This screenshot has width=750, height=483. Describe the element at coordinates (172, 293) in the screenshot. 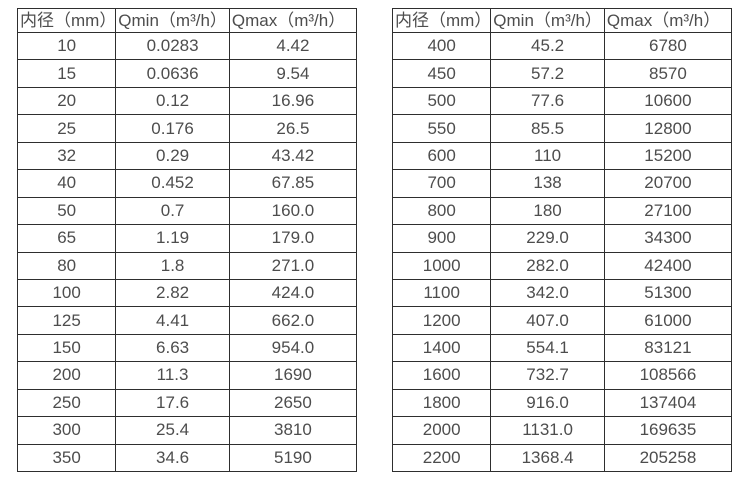

I see `table-cell: 2.82` at that location.